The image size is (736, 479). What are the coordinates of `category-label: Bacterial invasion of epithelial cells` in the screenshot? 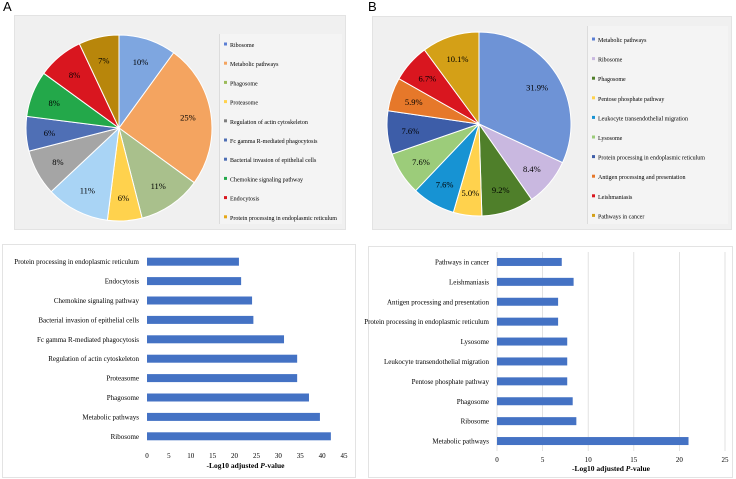 It's located at (88, 320).